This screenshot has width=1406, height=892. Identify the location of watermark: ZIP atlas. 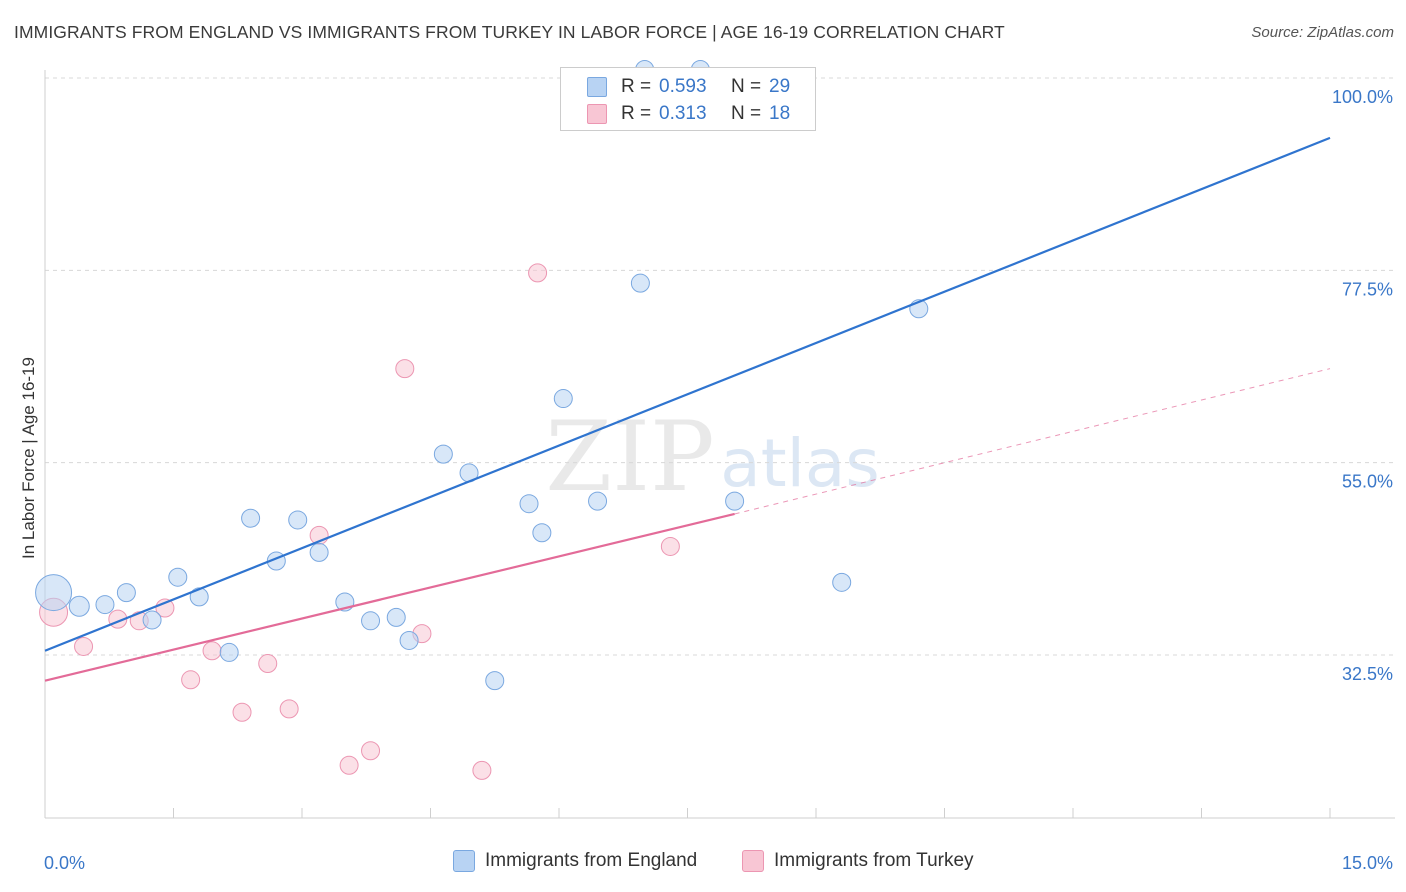
(712, 457).